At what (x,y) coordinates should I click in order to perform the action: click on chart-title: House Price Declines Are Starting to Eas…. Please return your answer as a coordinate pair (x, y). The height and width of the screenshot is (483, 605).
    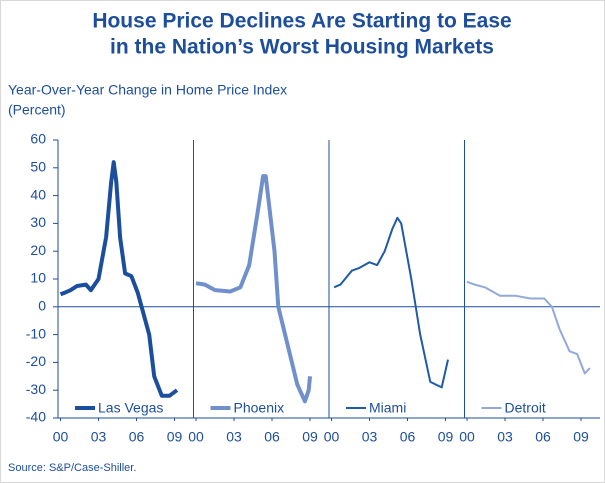
    Looking at the image, I should click on (301, 21).